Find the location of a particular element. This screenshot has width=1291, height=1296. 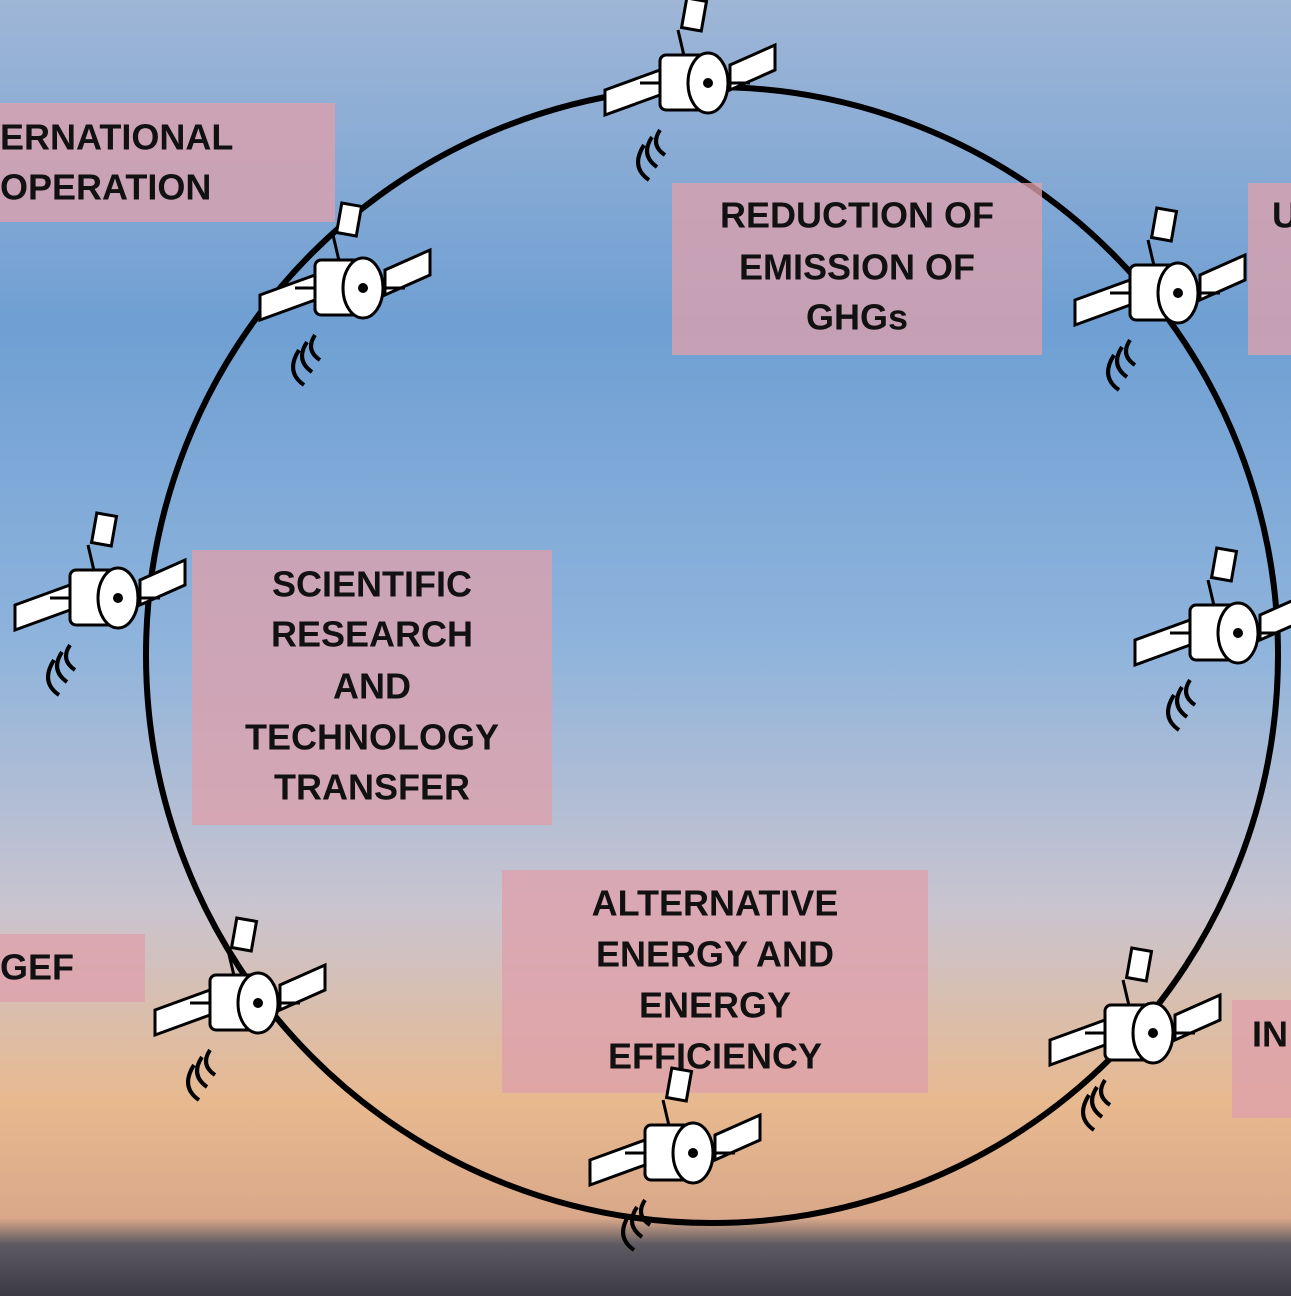

label-text: U is located at coordinates (1281, 215).